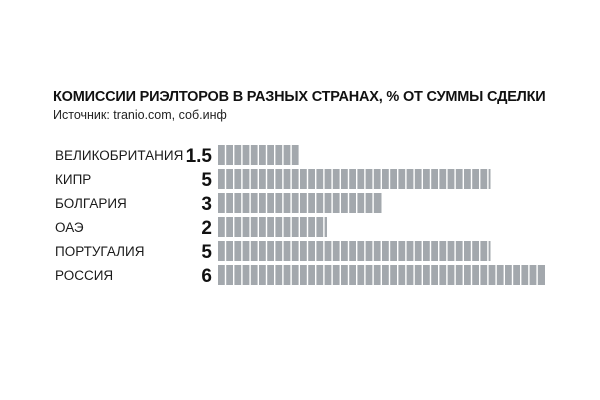 This screenshot has width=600, height=400. What do you see at coordinates (206, 252) in the screenshot?
I see `value-label: 5` at bounding box center [206, 252].